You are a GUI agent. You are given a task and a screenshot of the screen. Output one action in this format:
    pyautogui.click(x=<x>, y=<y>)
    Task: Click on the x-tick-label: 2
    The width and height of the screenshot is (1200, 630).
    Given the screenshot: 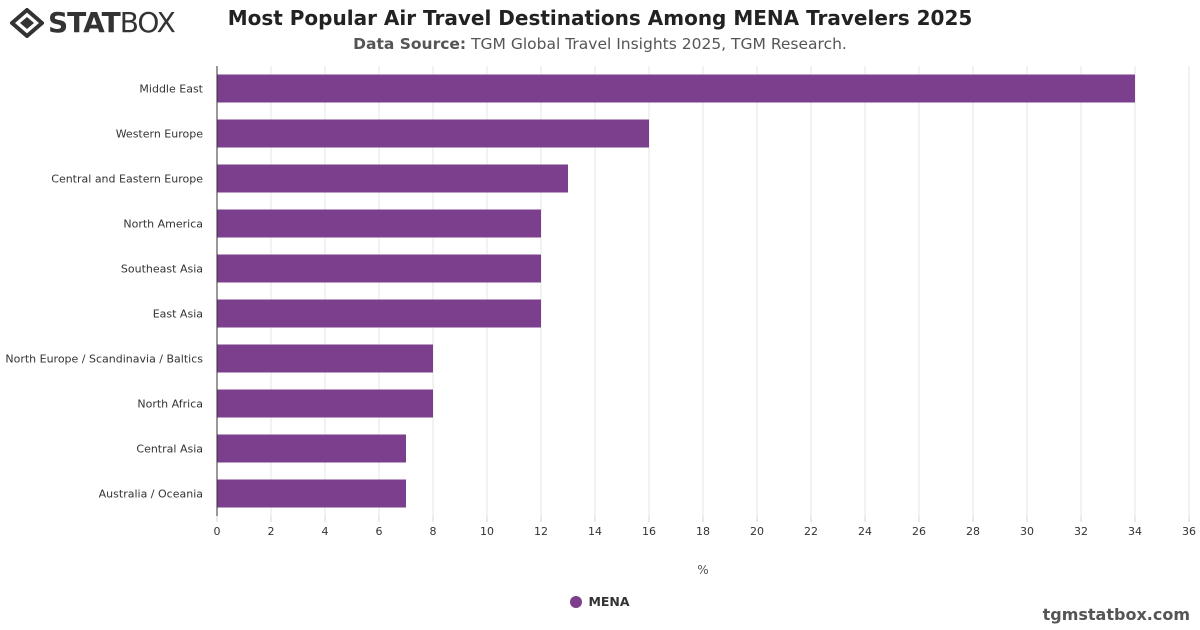 What is the action you would take?
    pyautogui.click(x=271, y=531)
    